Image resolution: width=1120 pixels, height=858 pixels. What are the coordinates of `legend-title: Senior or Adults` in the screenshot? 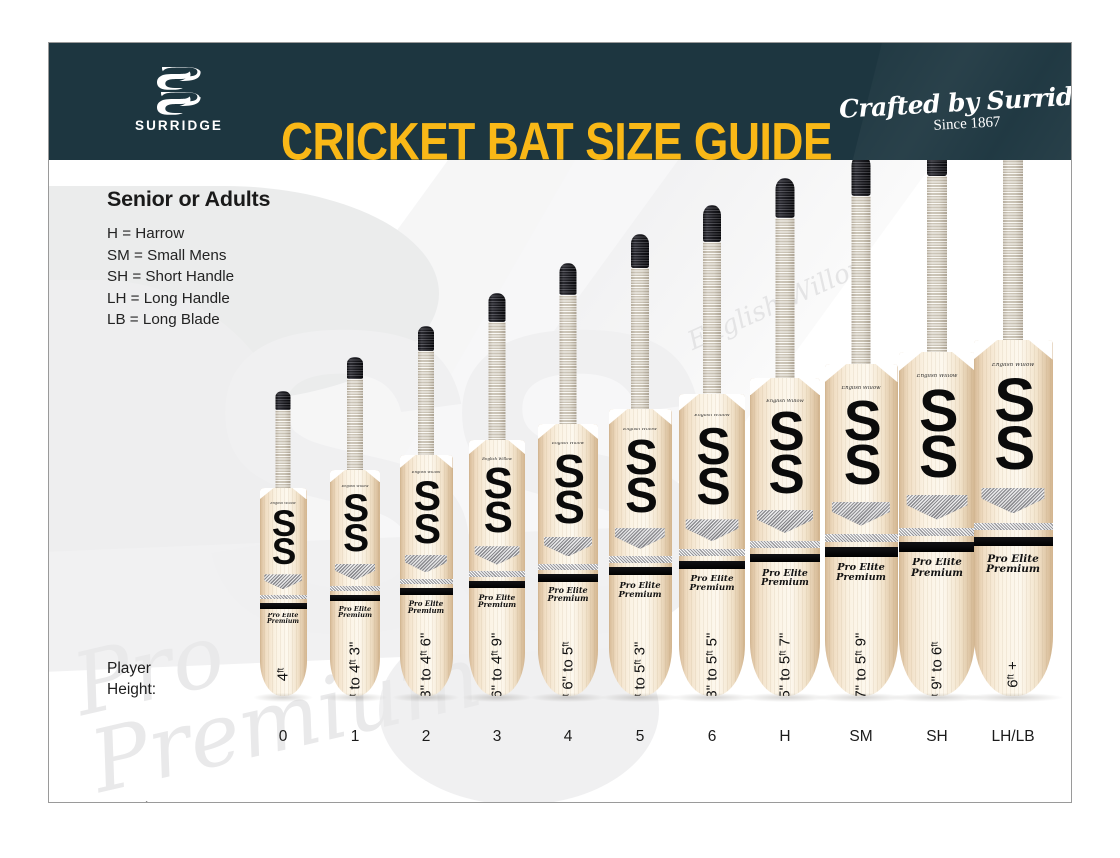 It's located at (189, 199).